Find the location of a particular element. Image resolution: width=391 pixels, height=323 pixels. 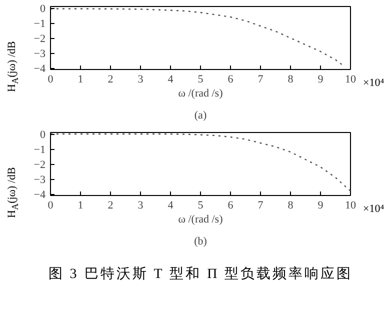

text: (a) is located at coordinates (200, 116).